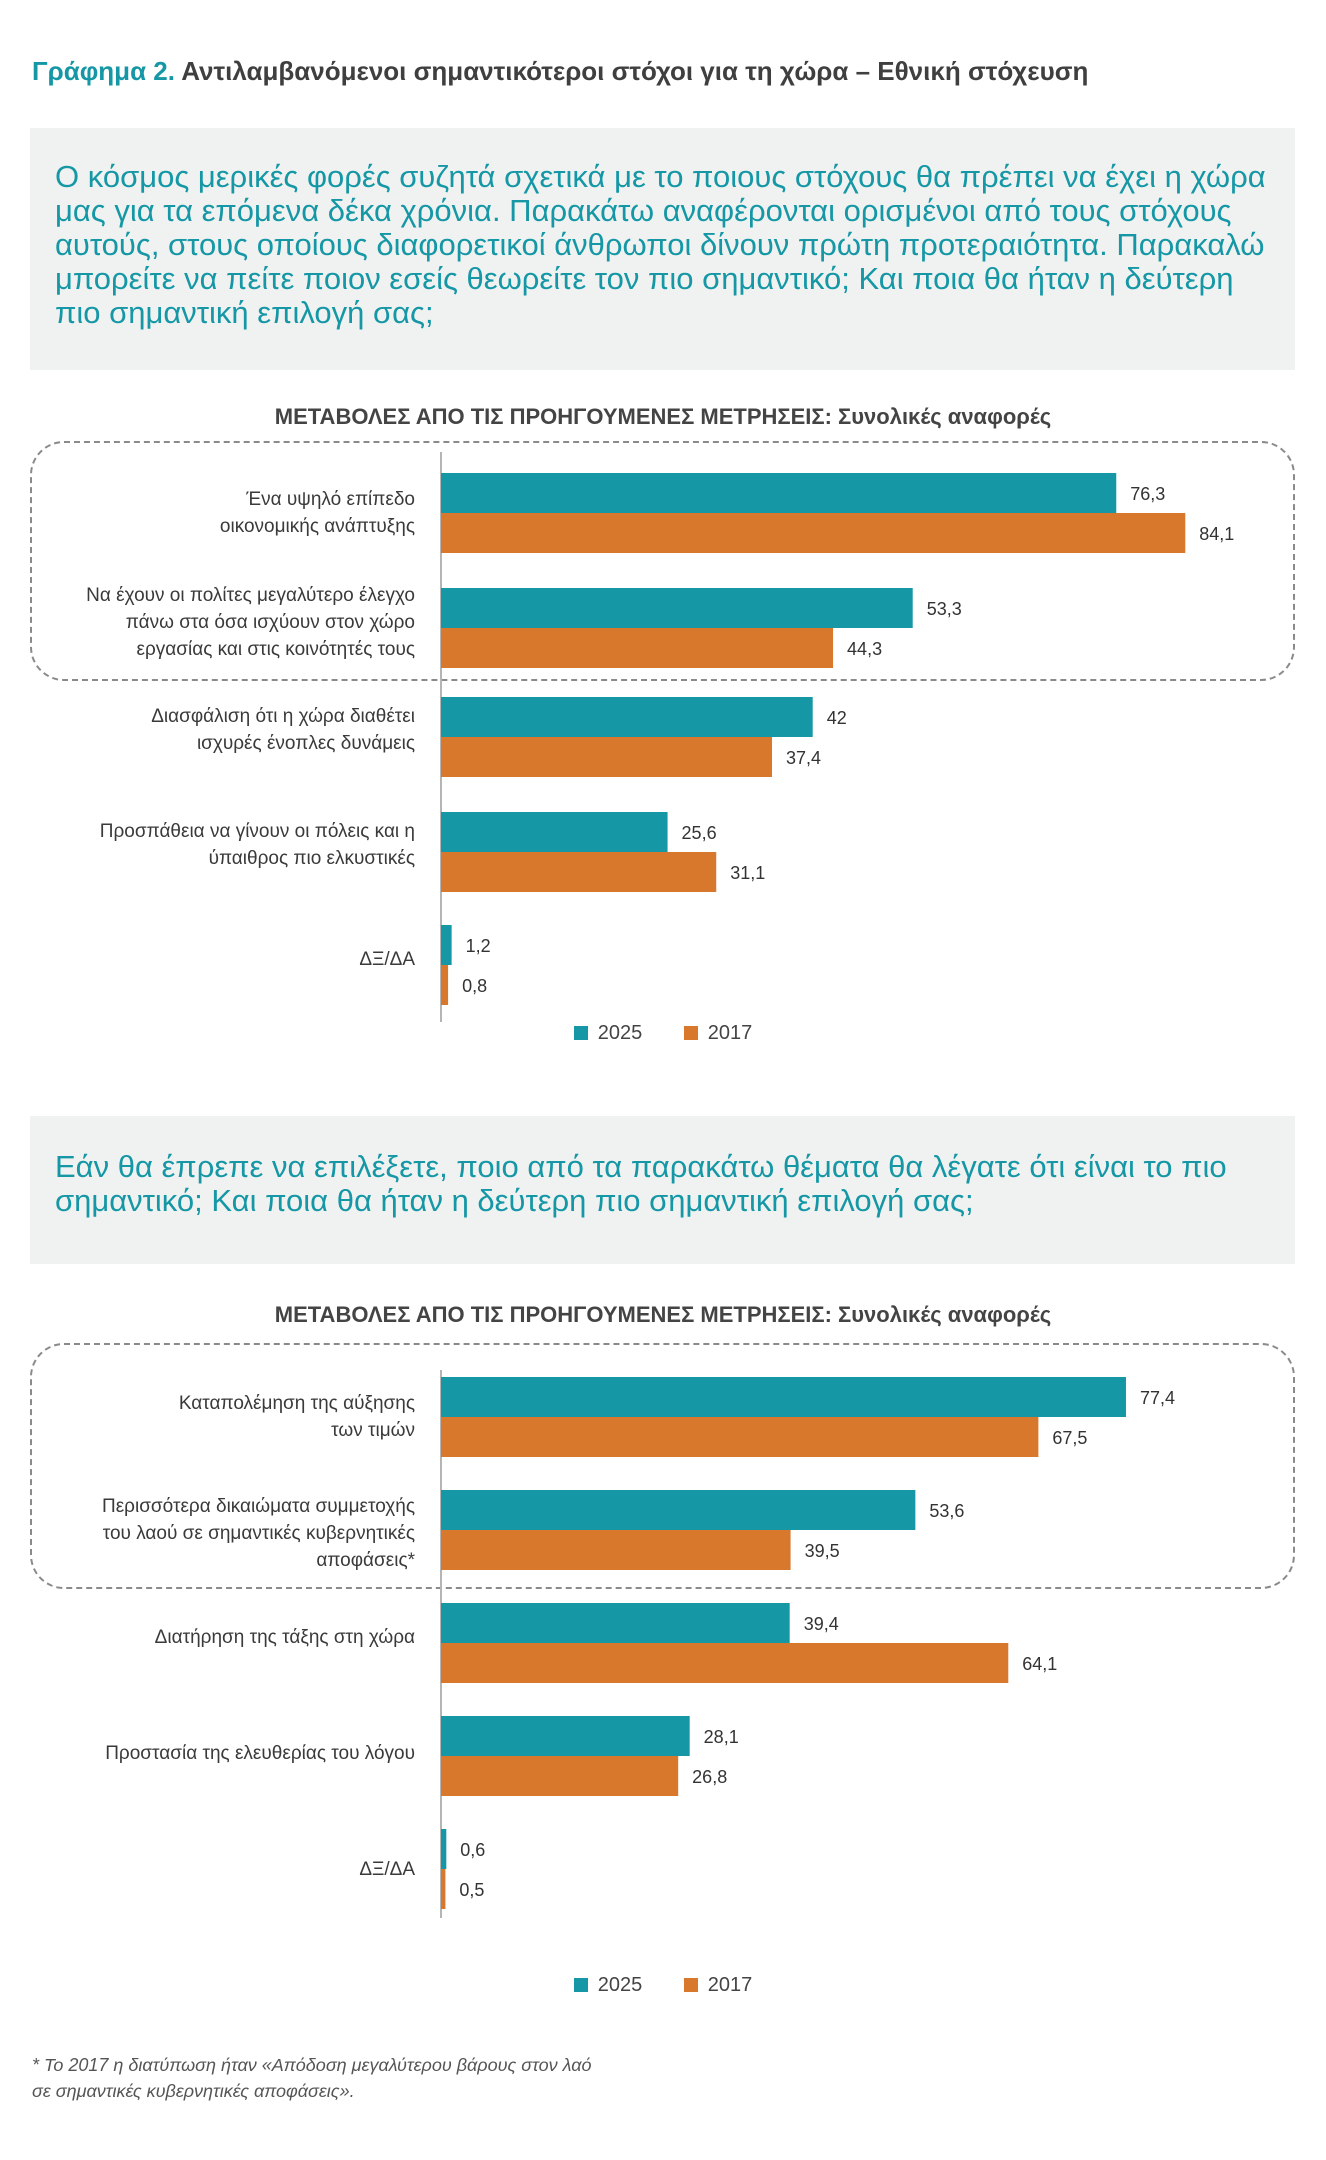  What do you see at coordinates (803, 758) in the screenshot?
I see `data-label-2017: 37,4` at bounding box center [803, 758].